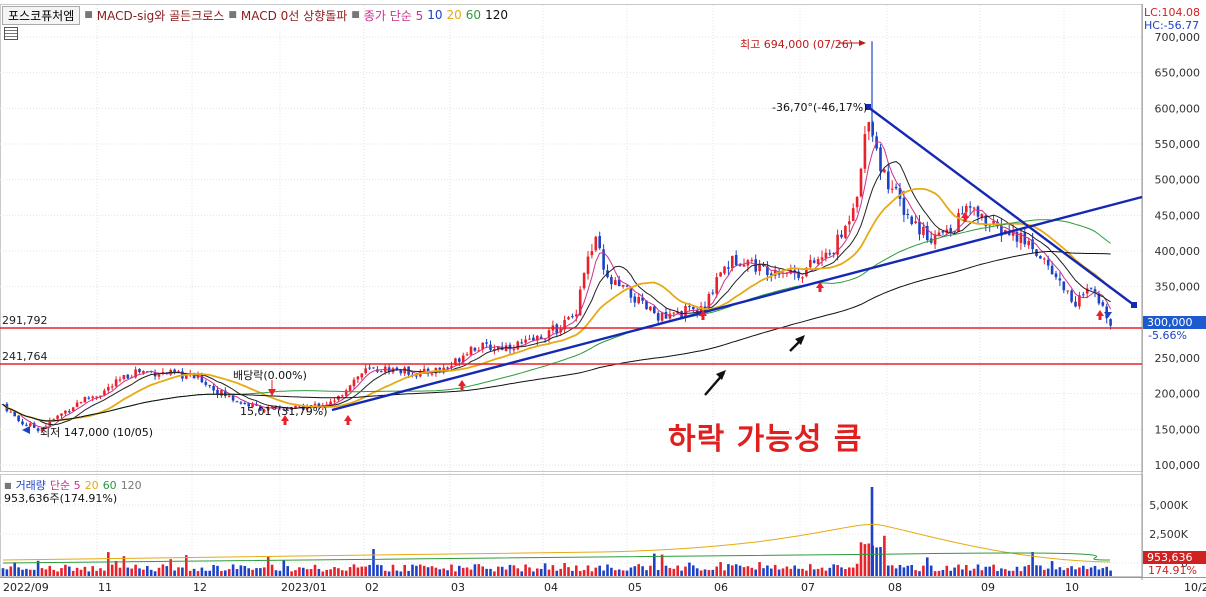 Image resolution: width=1206 pixels, height=597 pixels. I want to click on x-tick-label: 05, so click(635, 587).